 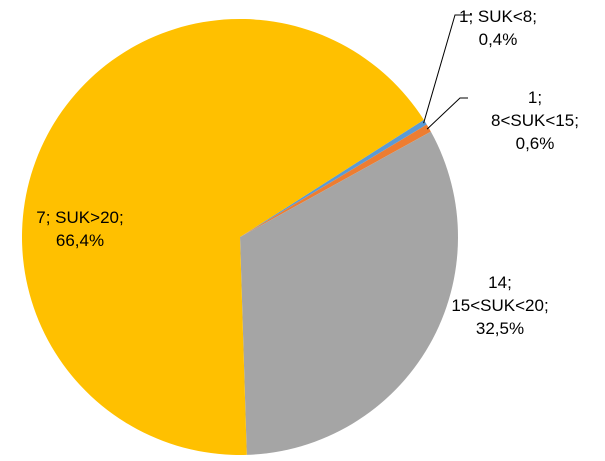 I want to click on leader-lines, so click(x=447, y=72).